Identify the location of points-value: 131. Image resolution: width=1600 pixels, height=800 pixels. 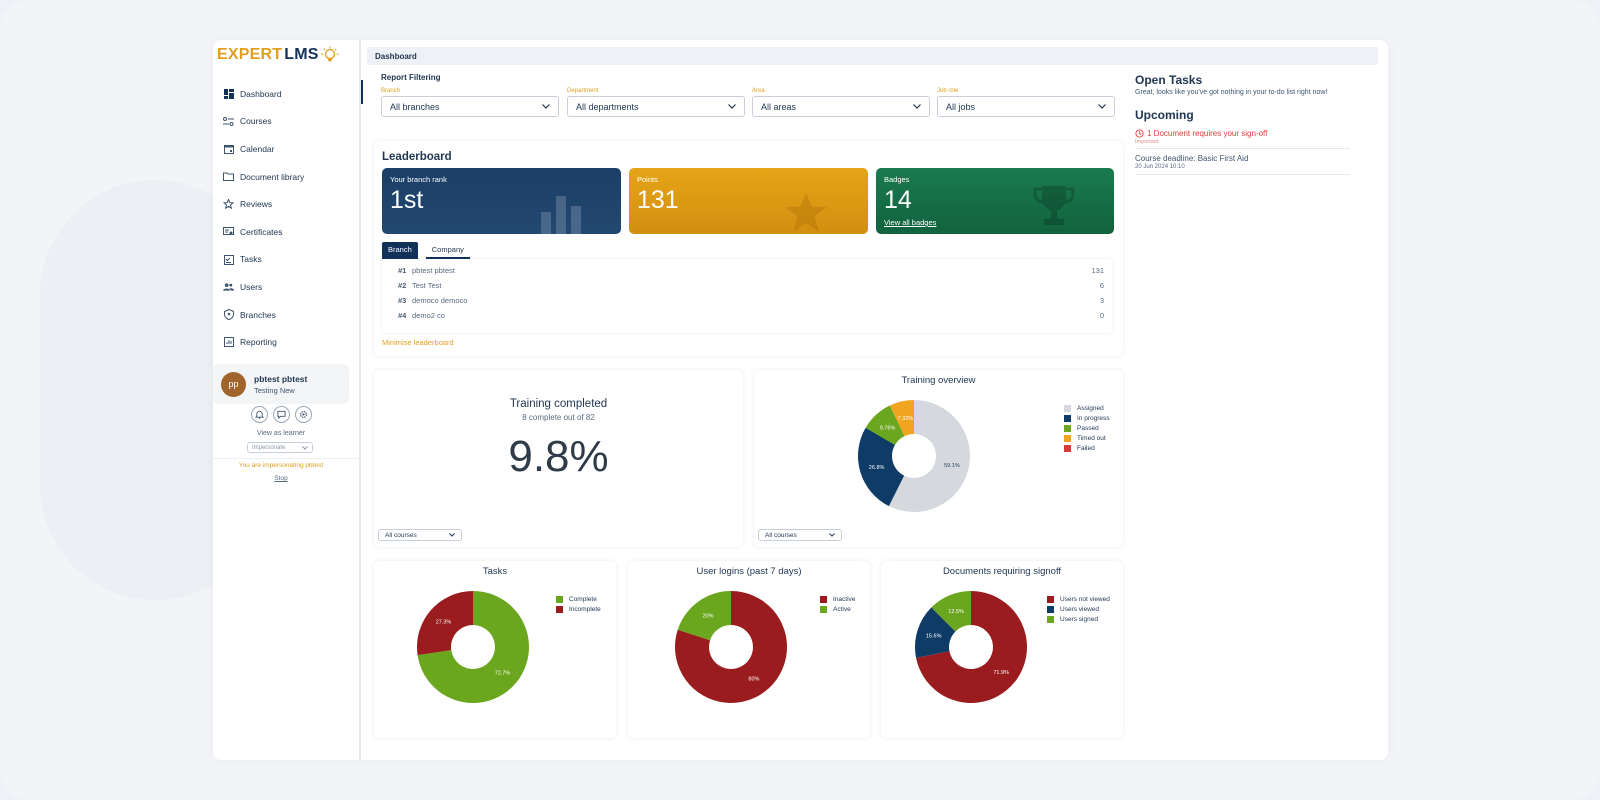
(658, 200).